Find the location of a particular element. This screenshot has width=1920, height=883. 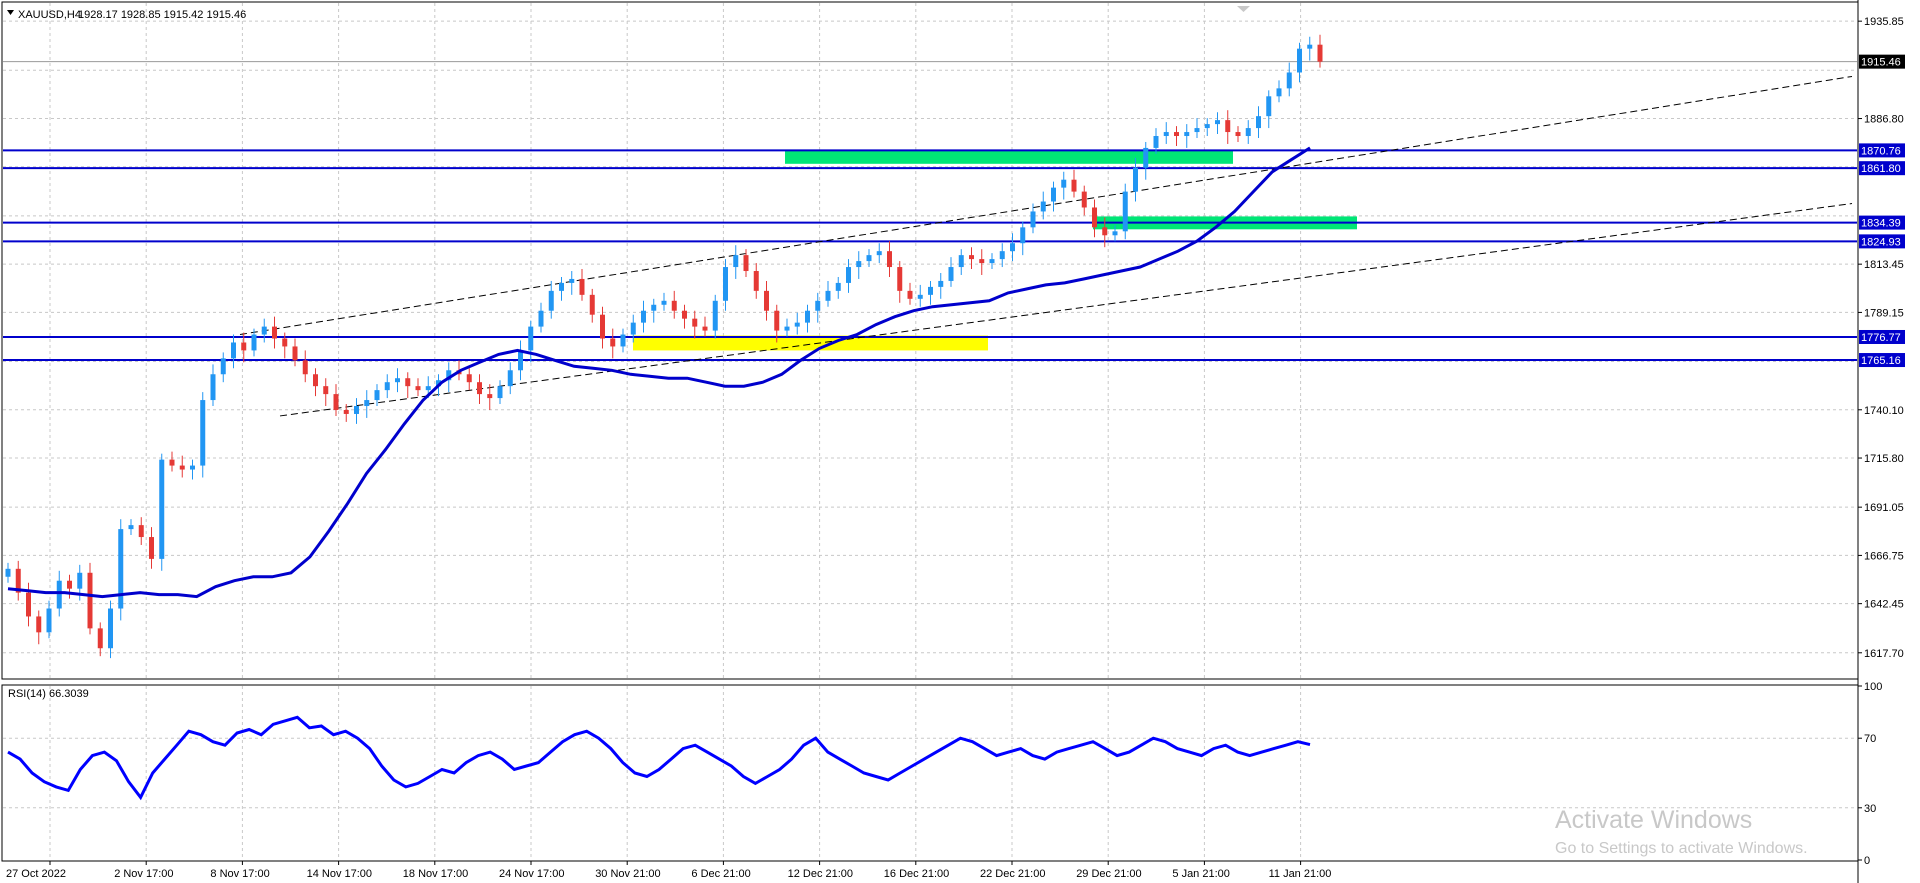

rsi-label: RSI(14) 66.3039 is located at coordinates (48, 694).